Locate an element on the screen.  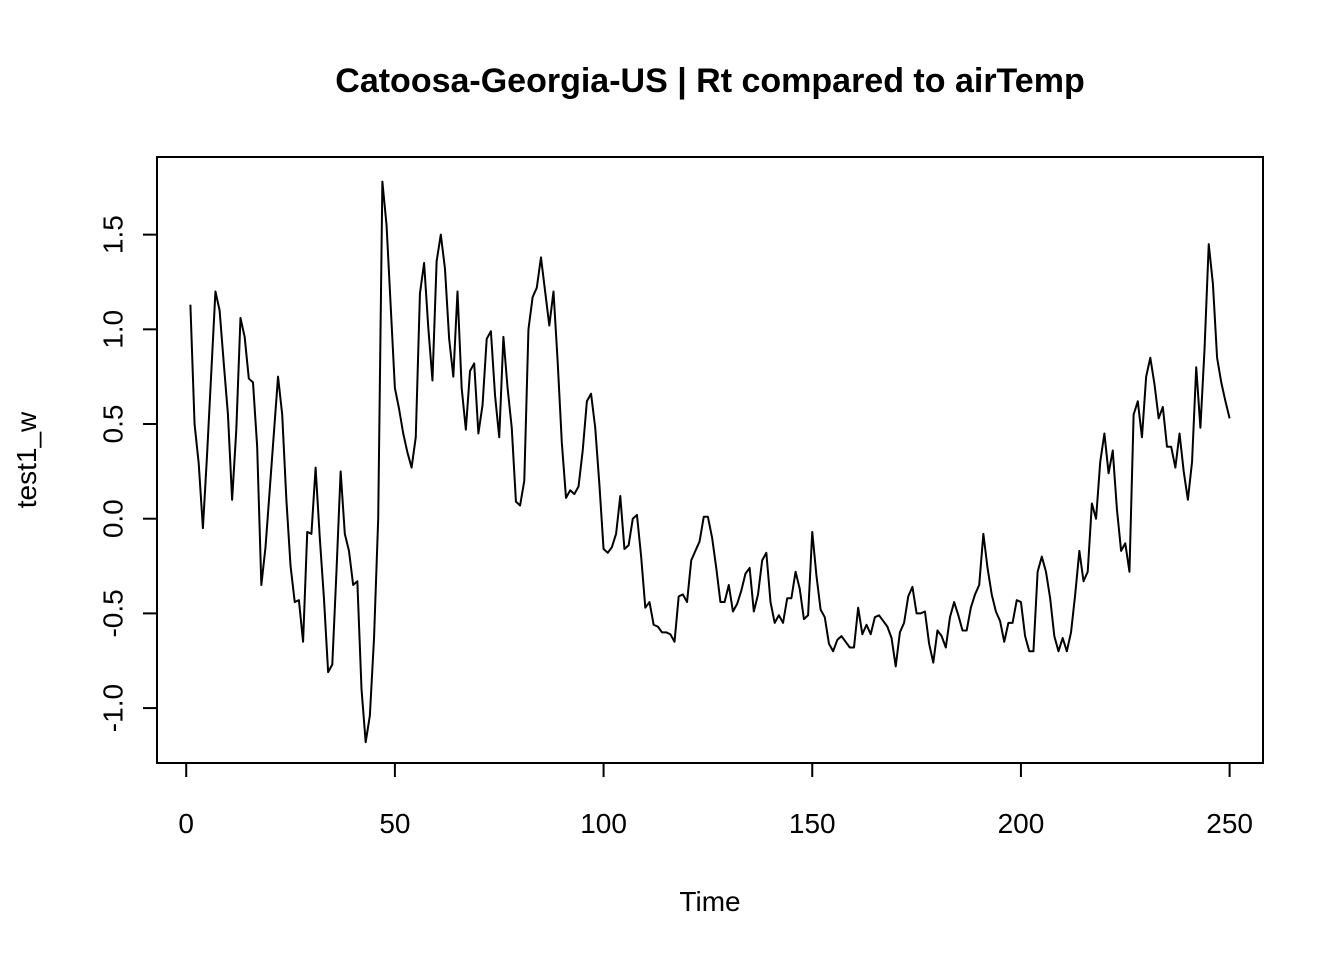
y-tick-label: 0.0 is located at coordinates (112, 518).